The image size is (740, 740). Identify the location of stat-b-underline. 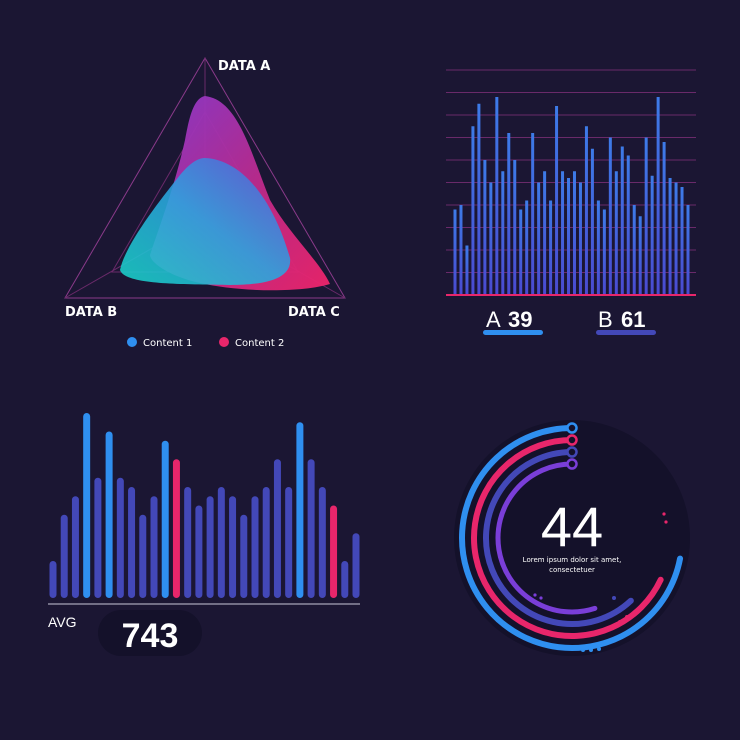
(626, 332).